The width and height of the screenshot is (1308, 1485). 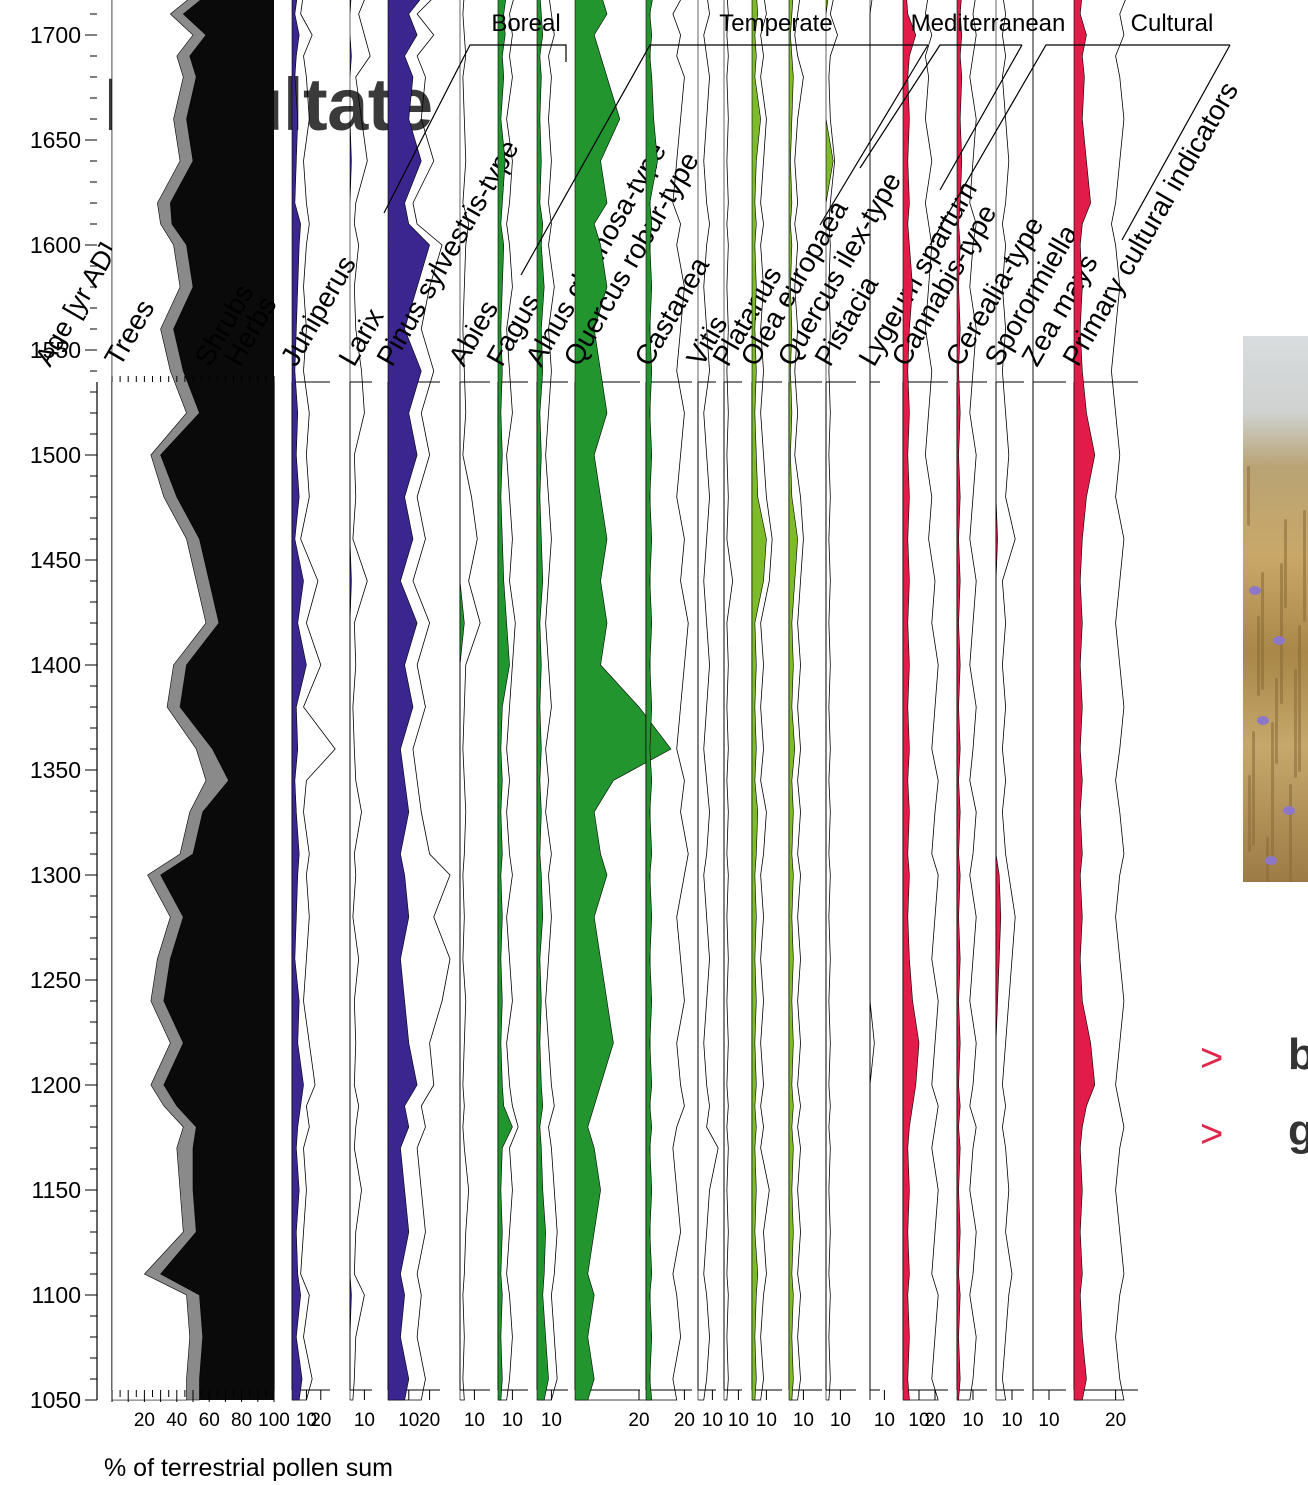 I want to click on summary-x-tick-label: 80, so click(x=241, y=1420).